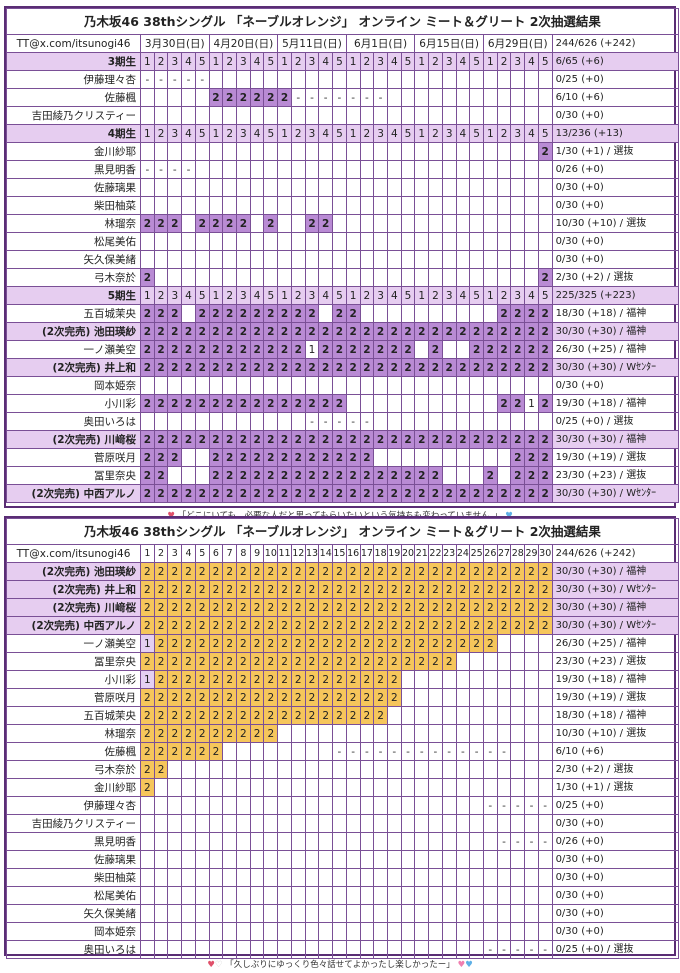  What do you see at coordinates (115, 205) in the screenshot?
I see `name-text: 柴田柚菜` at bounding box center [115, 205].